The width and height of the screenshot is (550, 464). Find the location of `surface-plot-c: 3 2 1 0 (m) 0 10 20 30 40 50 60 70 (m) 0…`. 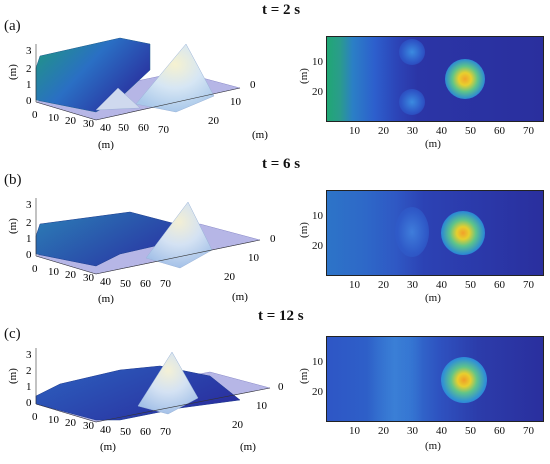

surface-plot-c: 3 2 1 0 (m) 0 10 20 30 40 50 60 70 (m) 0… is located at coordinates (145, 400).